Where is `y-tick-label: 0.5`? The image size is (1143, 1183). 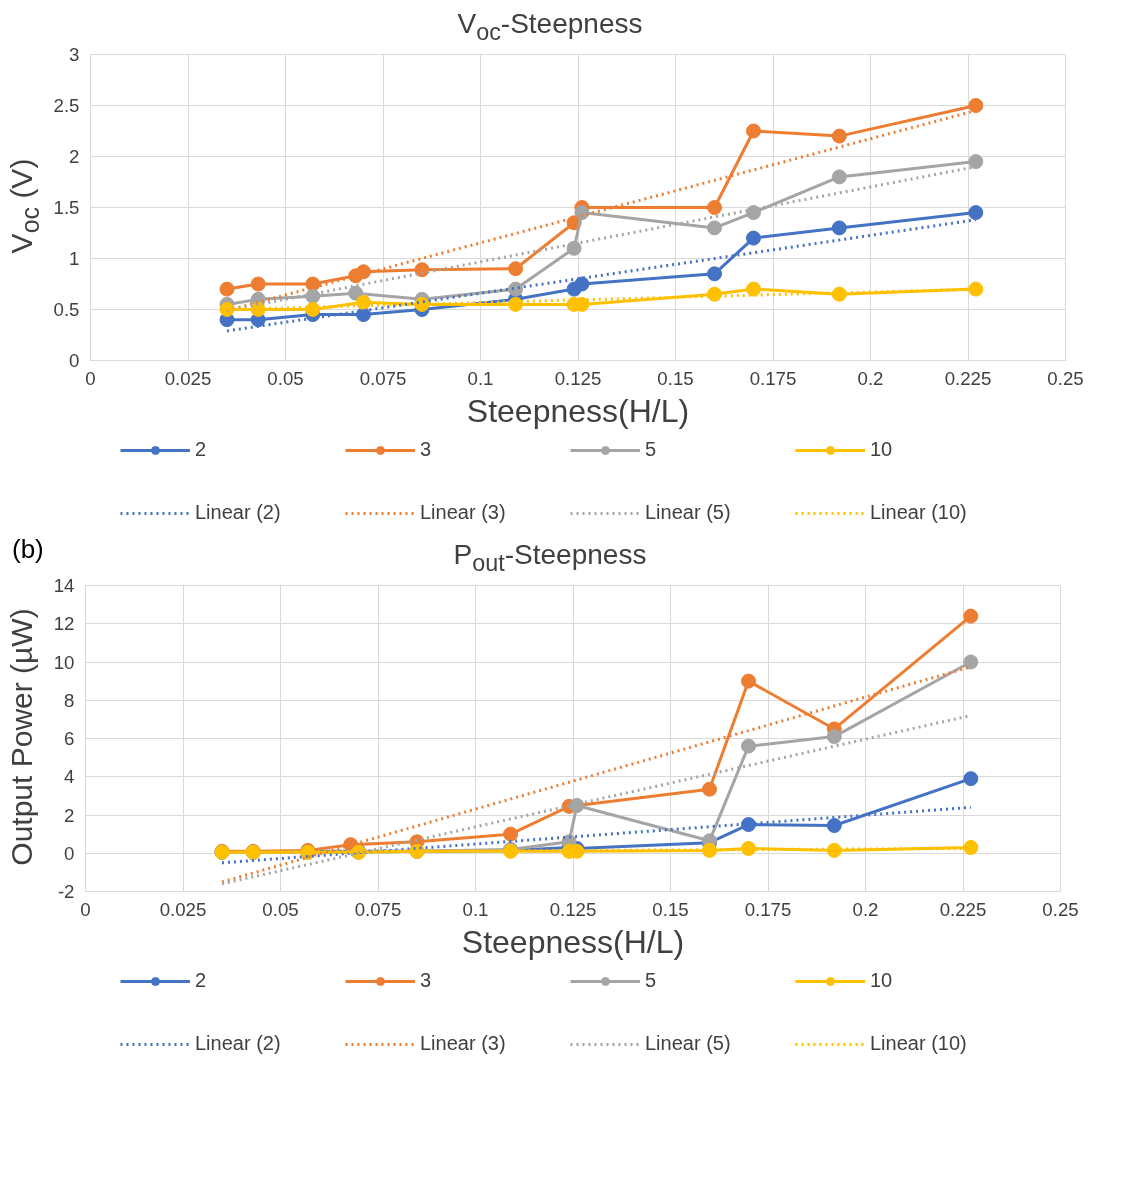 y-tick-label: 0.5 is located at coordinates (66, 309).